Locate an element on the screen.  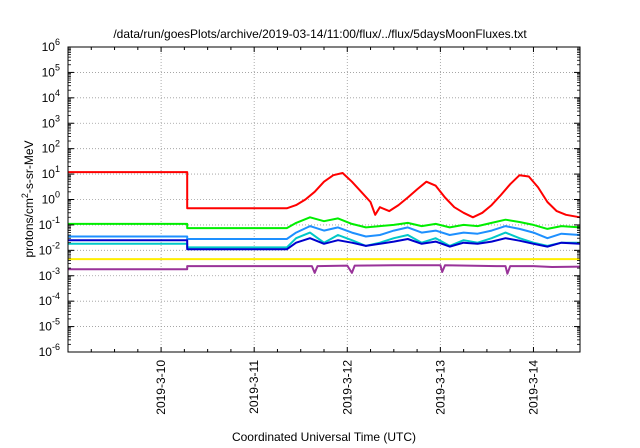
y-tick-label: 10¹ is located at coordinates (51, 172).